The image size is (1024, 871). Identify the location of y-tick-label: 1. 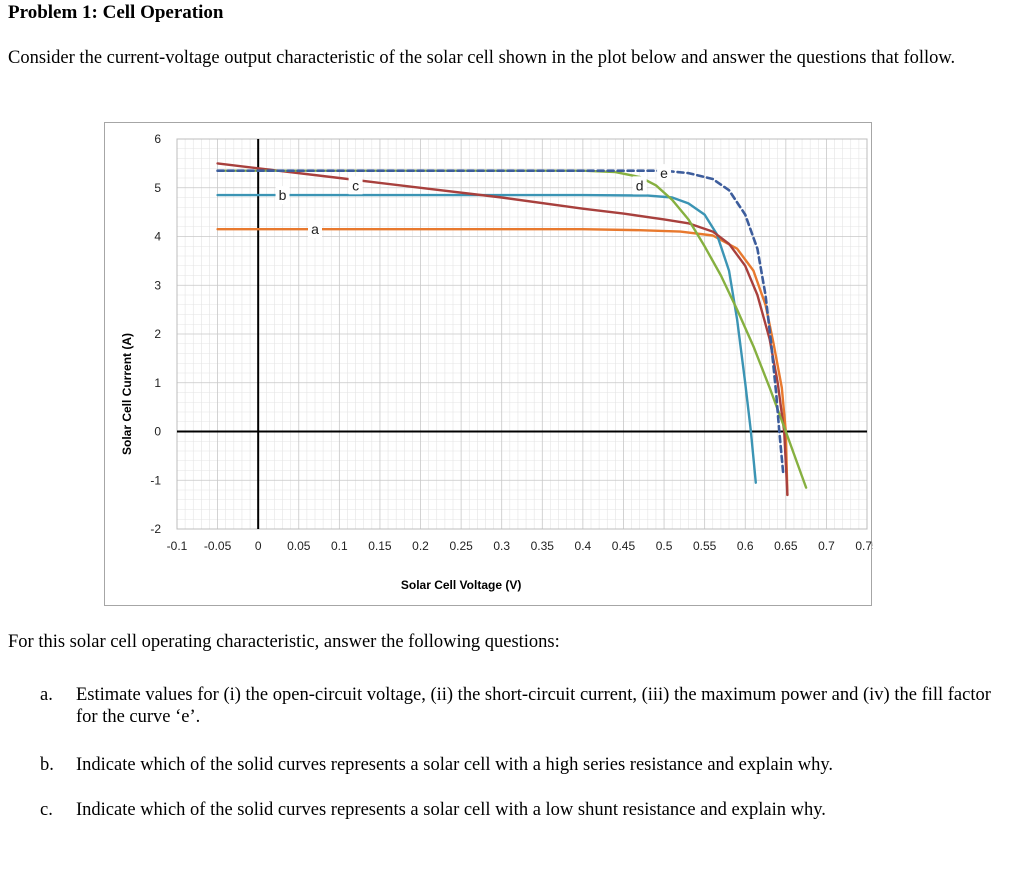
(157, 383).